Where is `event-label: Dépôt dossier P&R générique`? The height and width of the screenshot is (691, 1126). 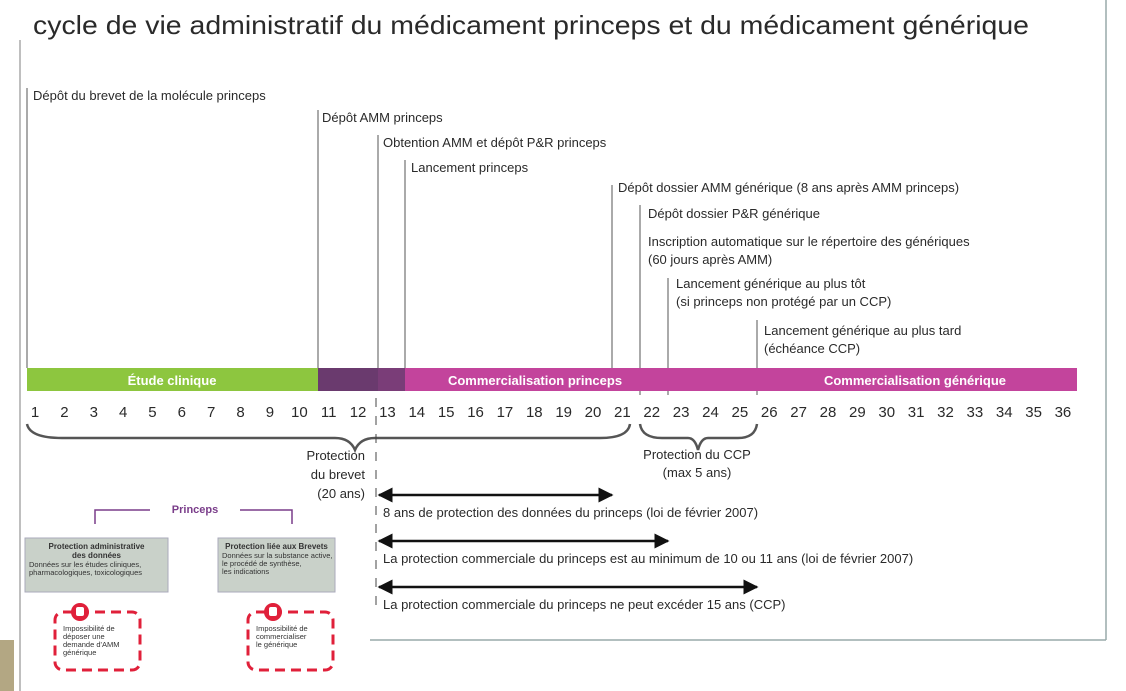 event-label: Dépôt dossier P&R générique is located at coordinates (734, 213).